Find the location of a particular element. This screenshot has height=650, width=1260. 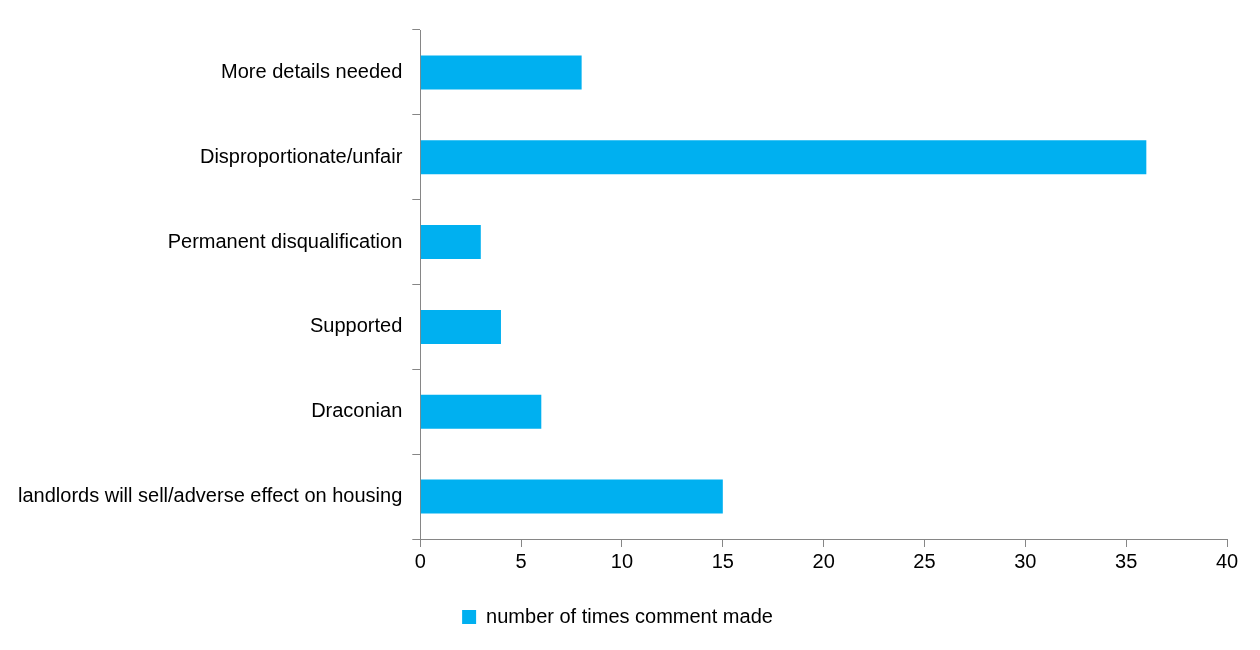

y-tick-label: Supported is located at coordinates (356, 325).